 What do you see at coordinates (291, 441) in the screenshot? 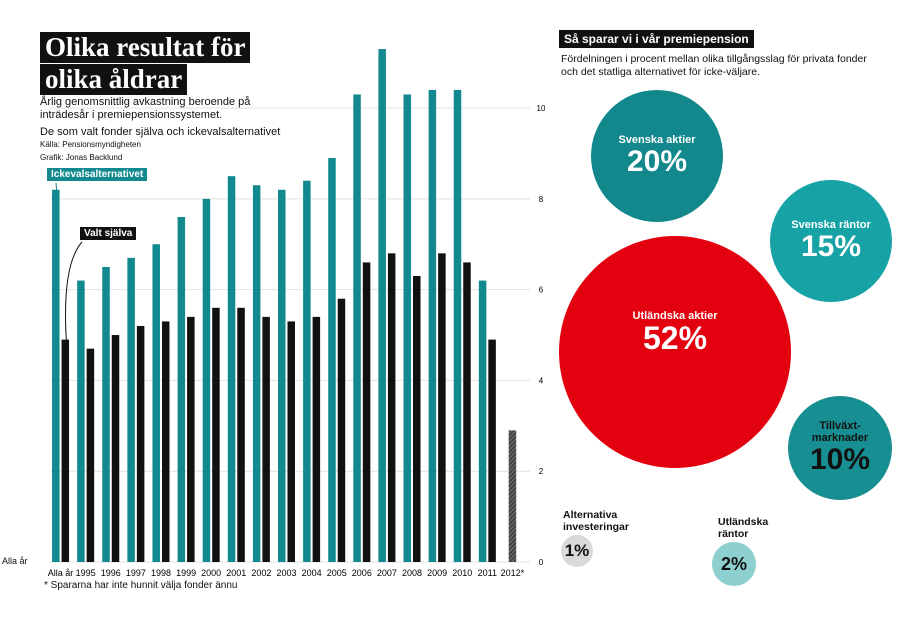
I see `bar-valt-2003` at bounding box center [291, 441].